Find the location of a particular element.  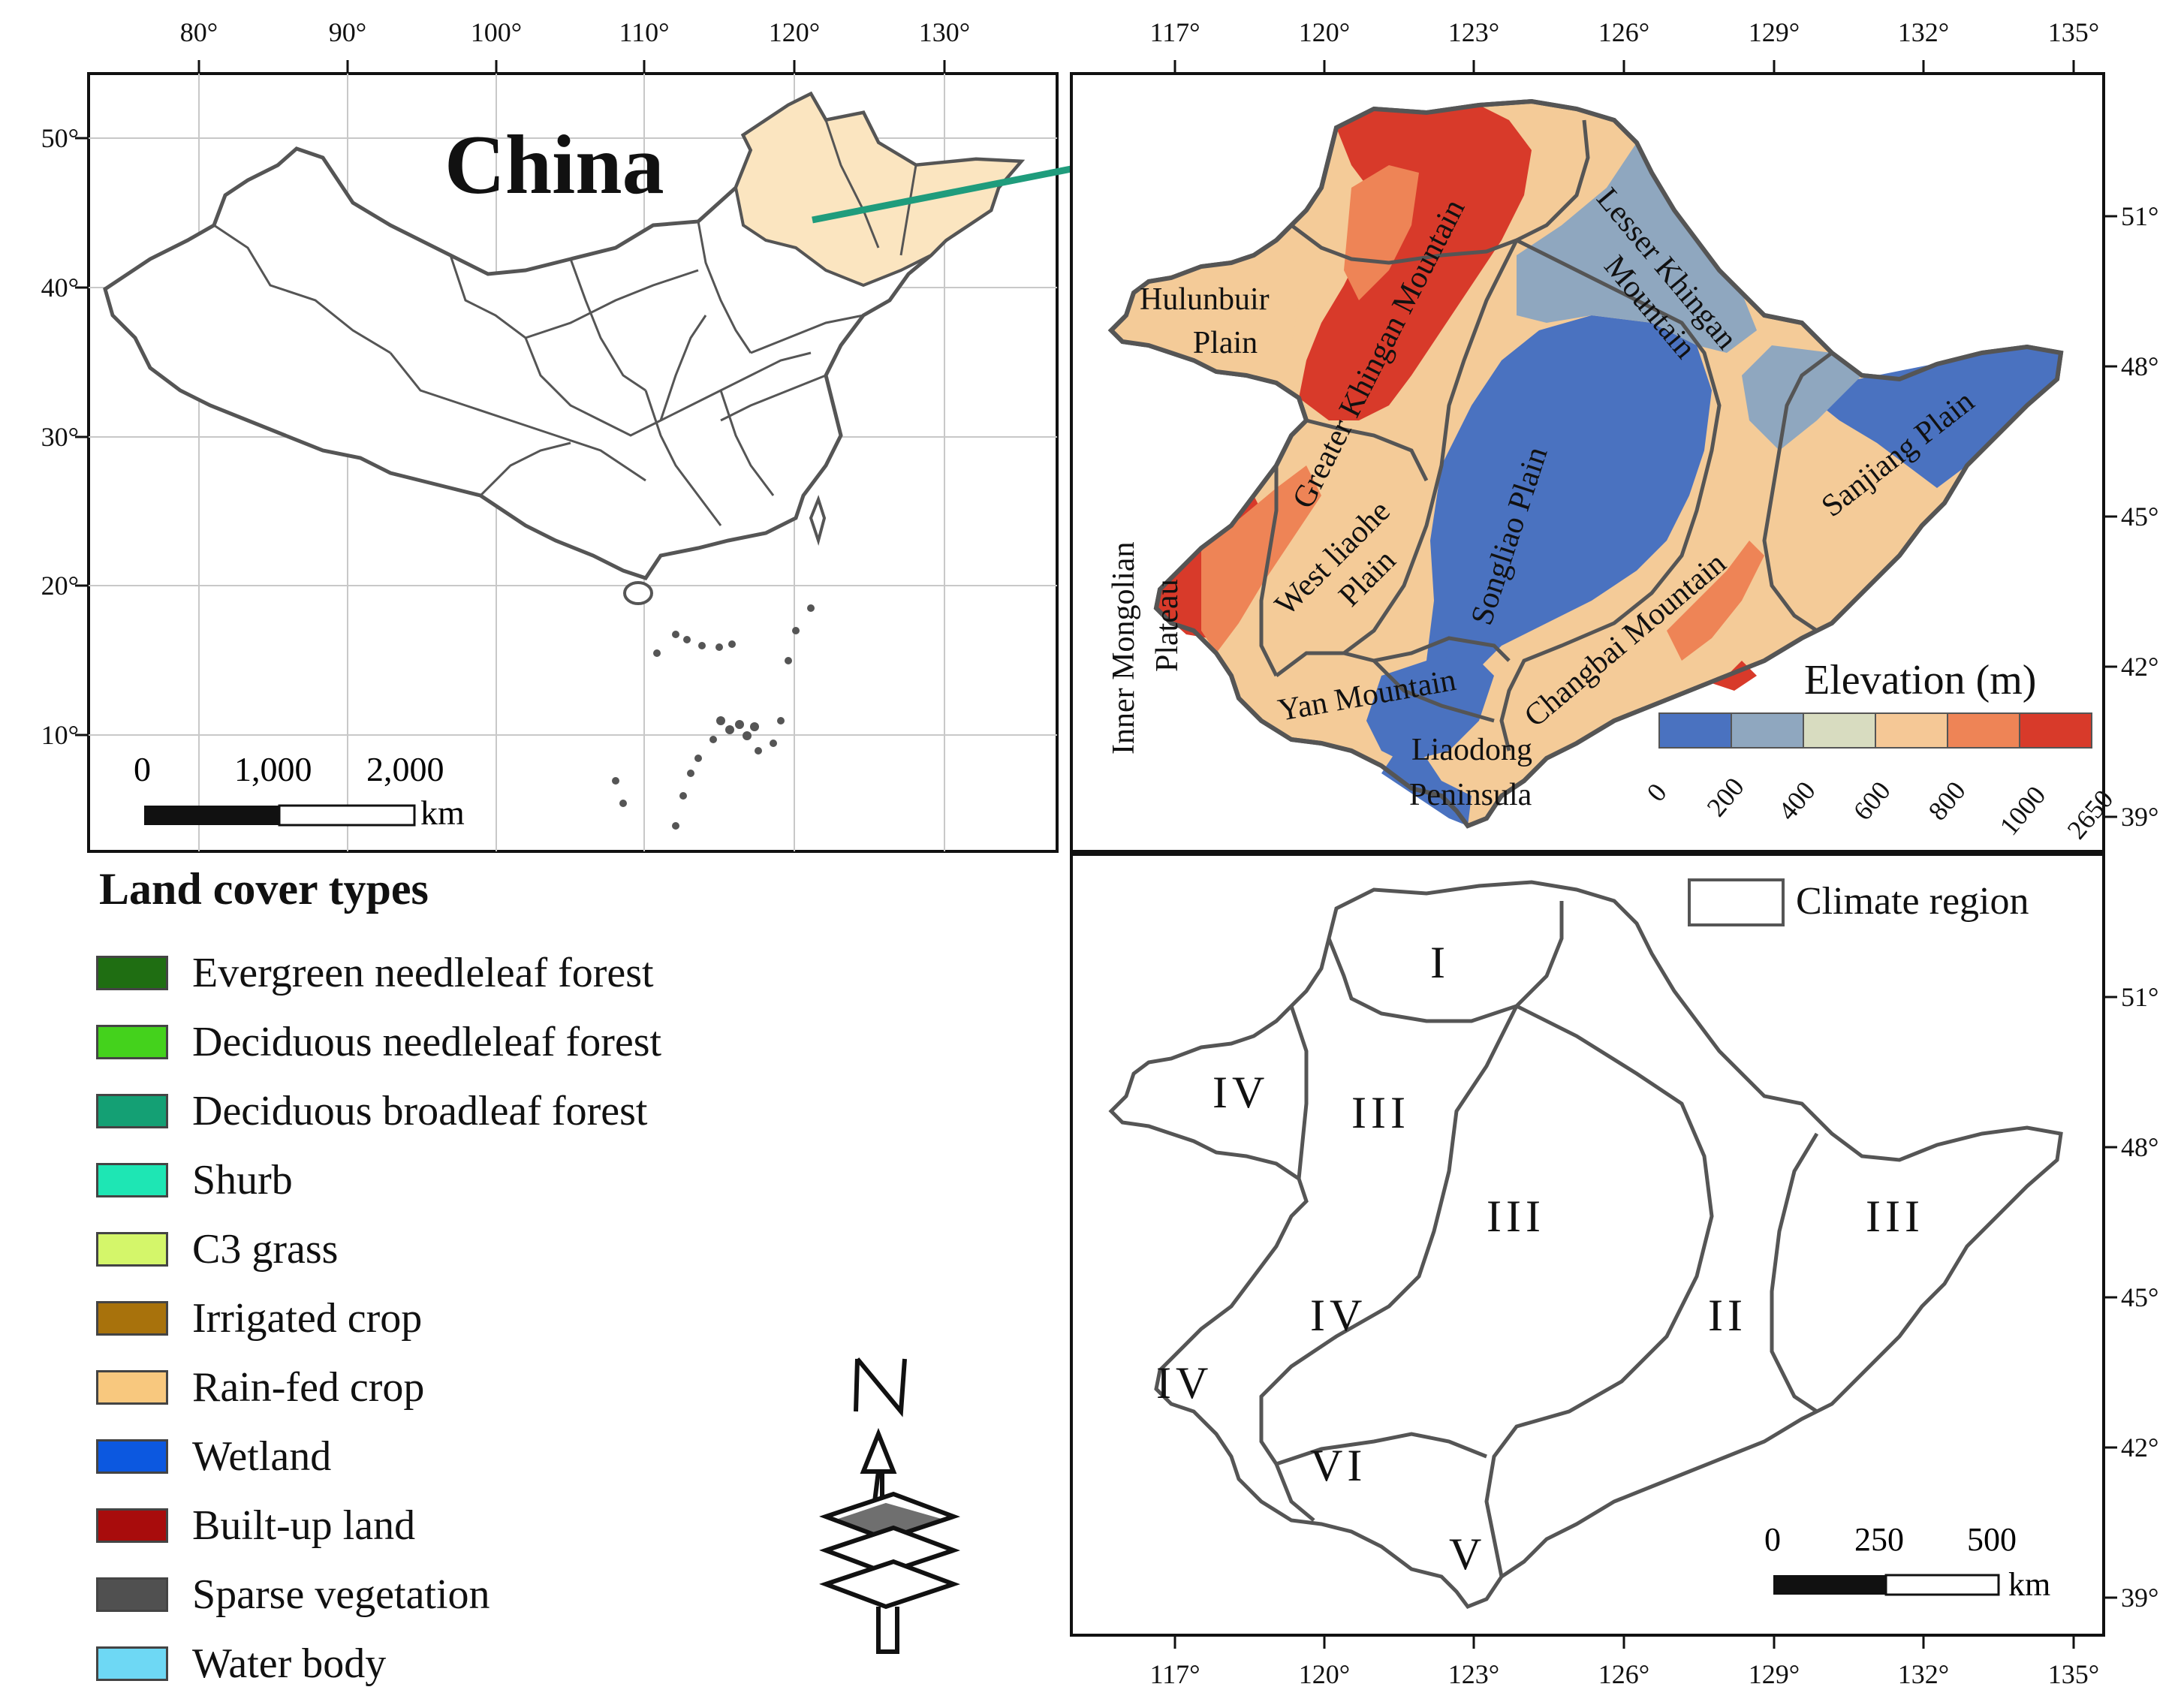

region-label-hulunbuir-plain: Plain is located at coordinates (1225, 343).